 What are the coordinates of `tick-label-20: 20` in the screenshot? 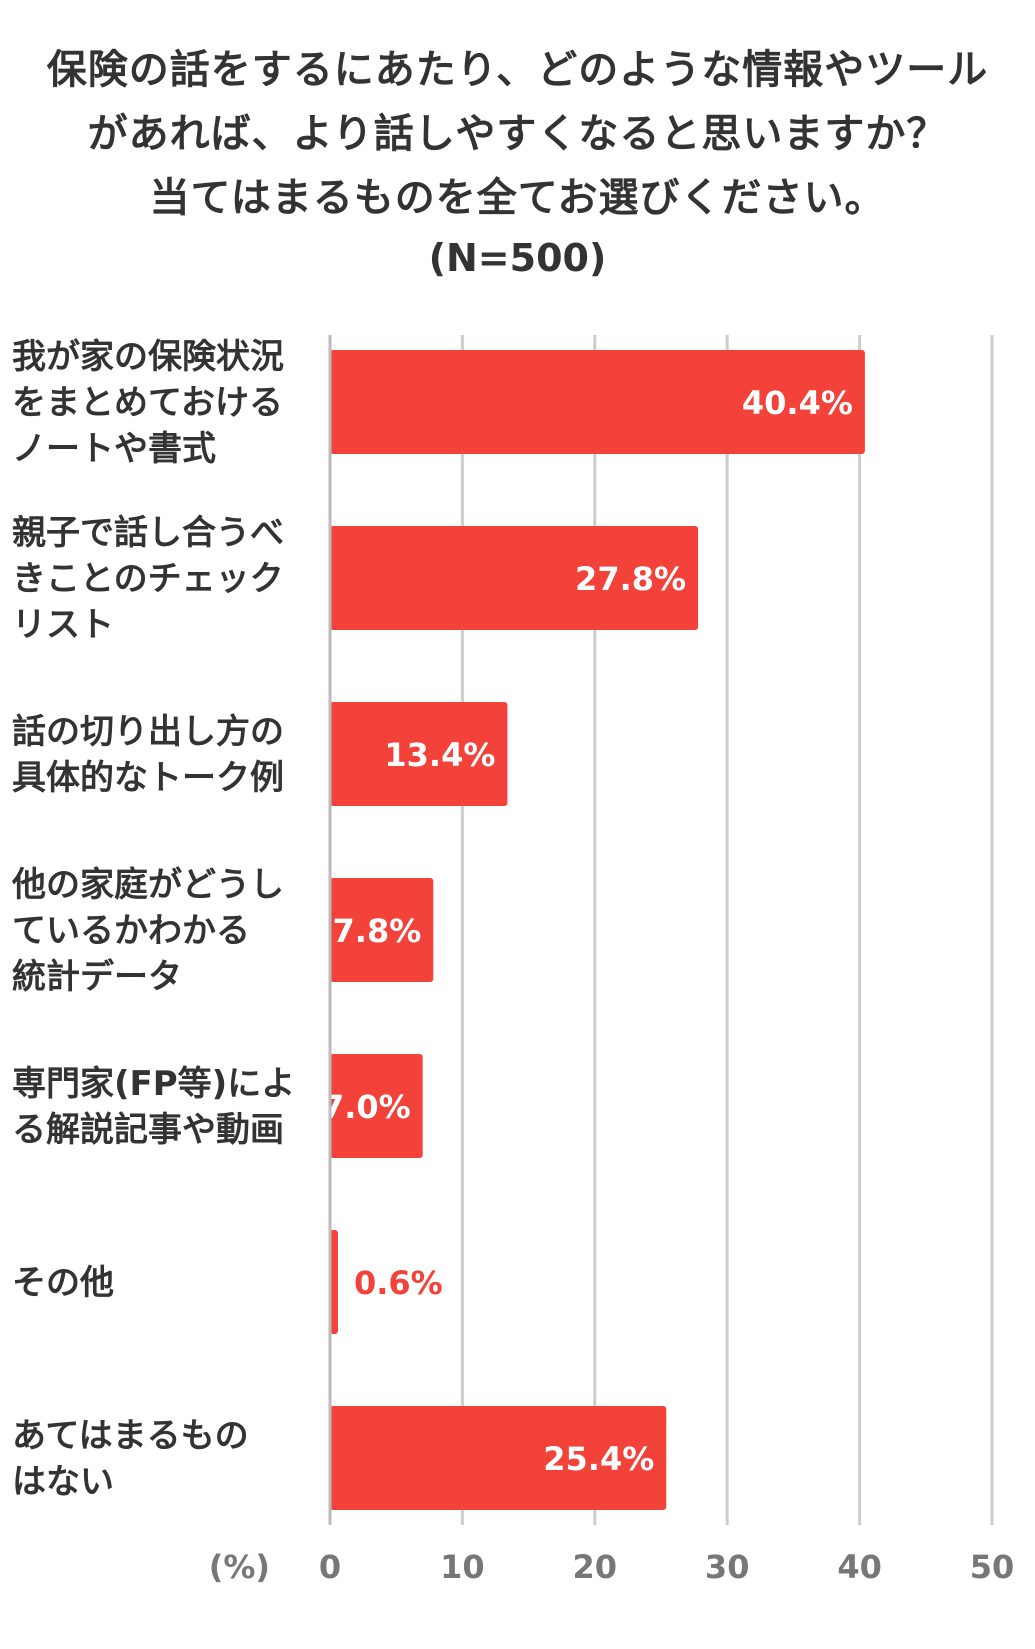 It's located at (595, 1567).